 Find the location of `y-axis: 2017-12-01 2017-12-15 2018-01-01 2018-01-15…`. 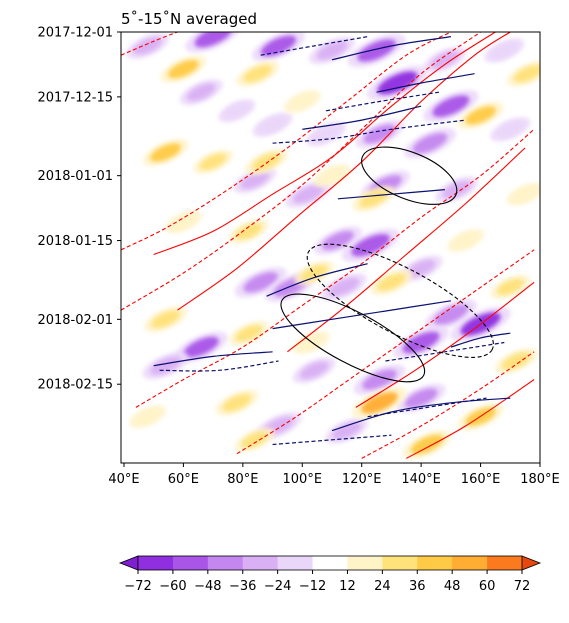

y-axis: 2017-12-01 2017-12-15 2018-01-01 2018-01-15… is located at coordinates (79, 209).